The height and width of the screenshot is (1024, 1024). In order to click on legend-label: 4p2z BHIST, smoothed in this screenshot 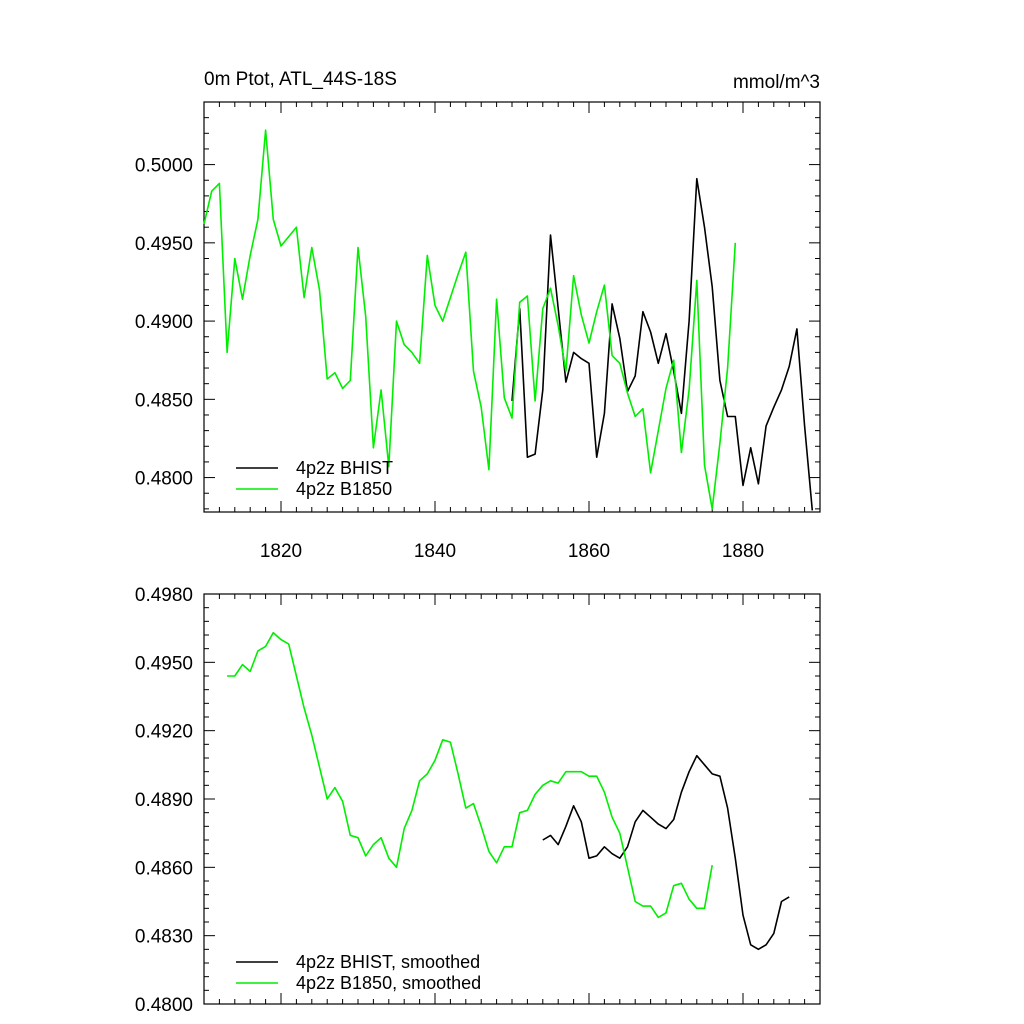, I will do `click(388, 962)`.